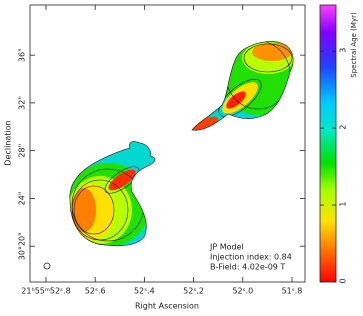  What do you see at coordinates (22, 151) in the screenshot?
I see `y-tick-label: 28"` at bounding box center [22, 151].